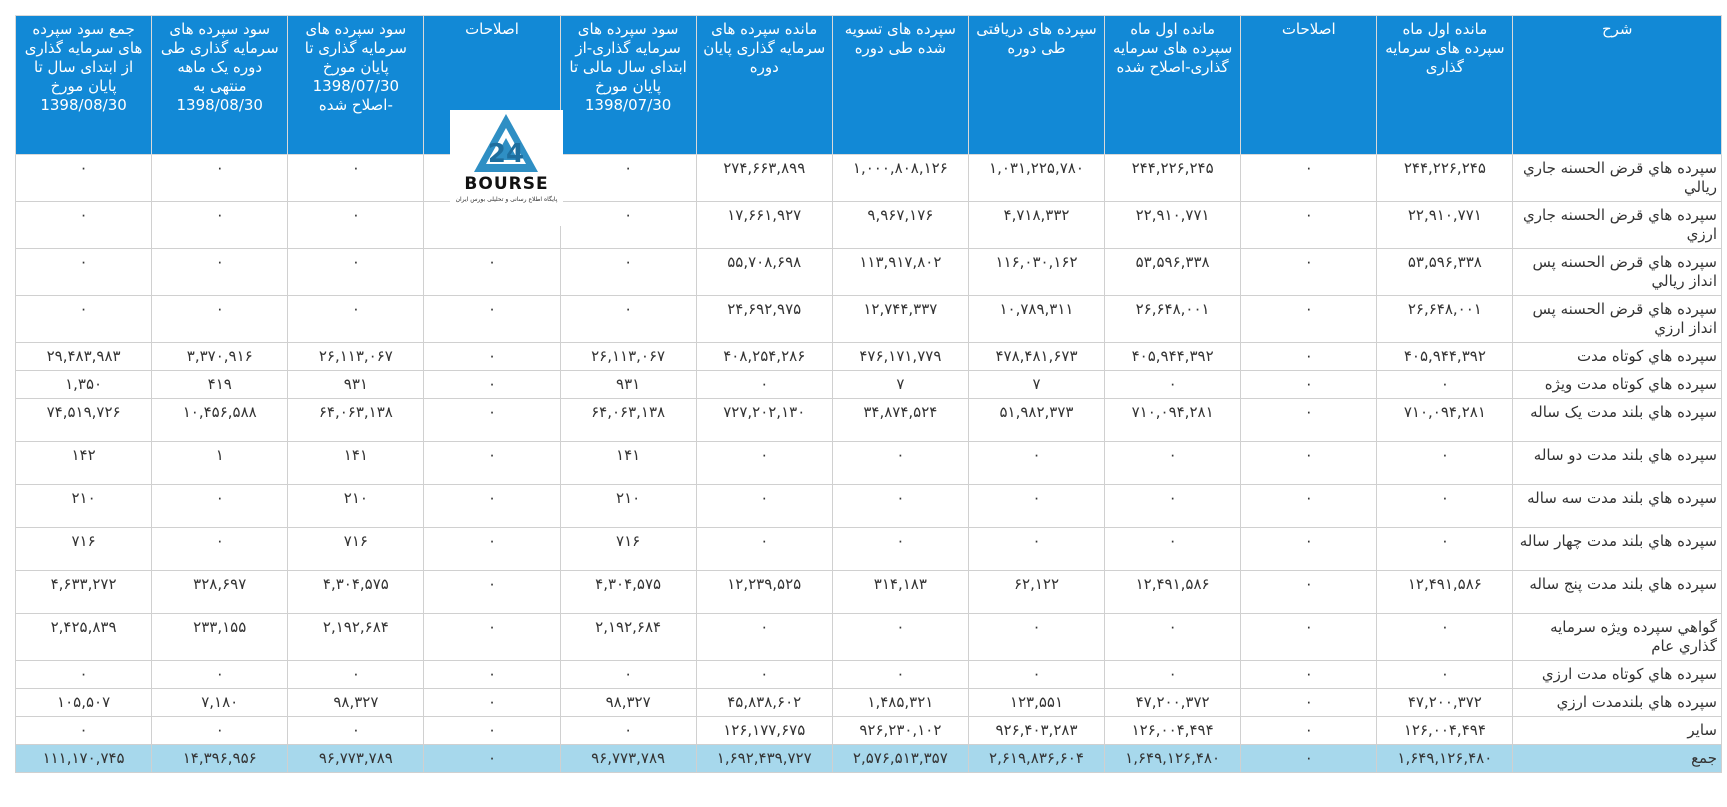 The image size is (1727, 807). I want to click on table-cell: ۴۰۵,۹۴۴,۳۹۲, so click(1445, 356).